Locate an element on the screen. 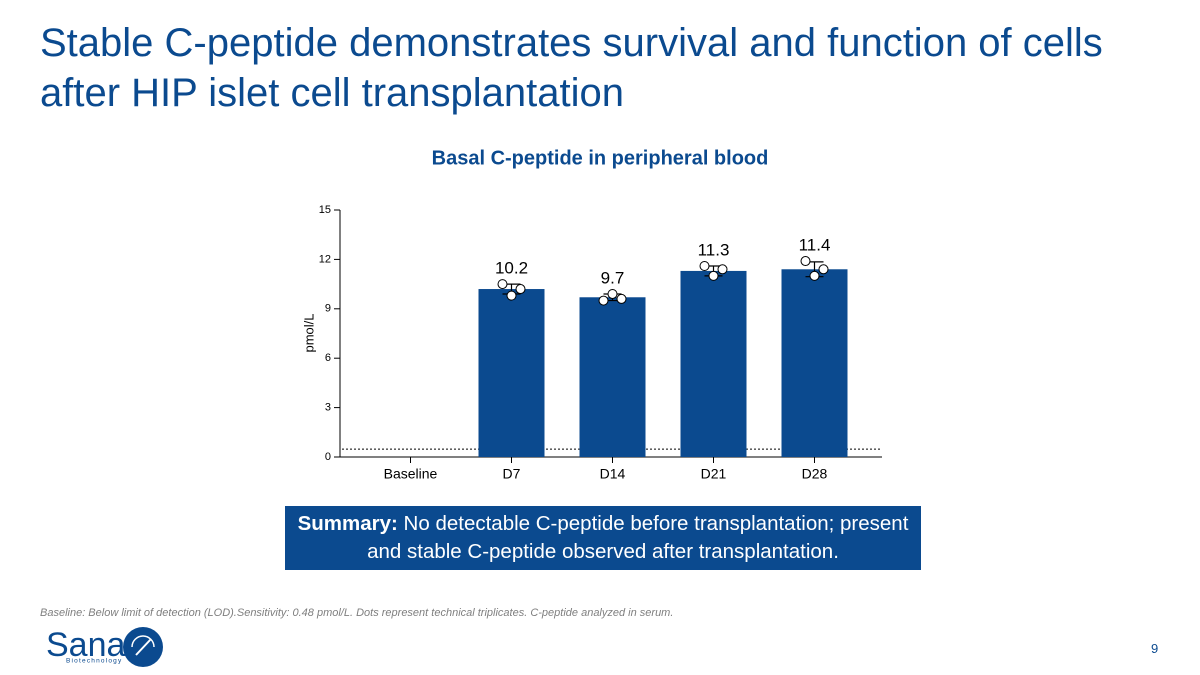 This screenshot has width=1200, height=675. x-tick-label: D14 is located at coordinates (613, 474).